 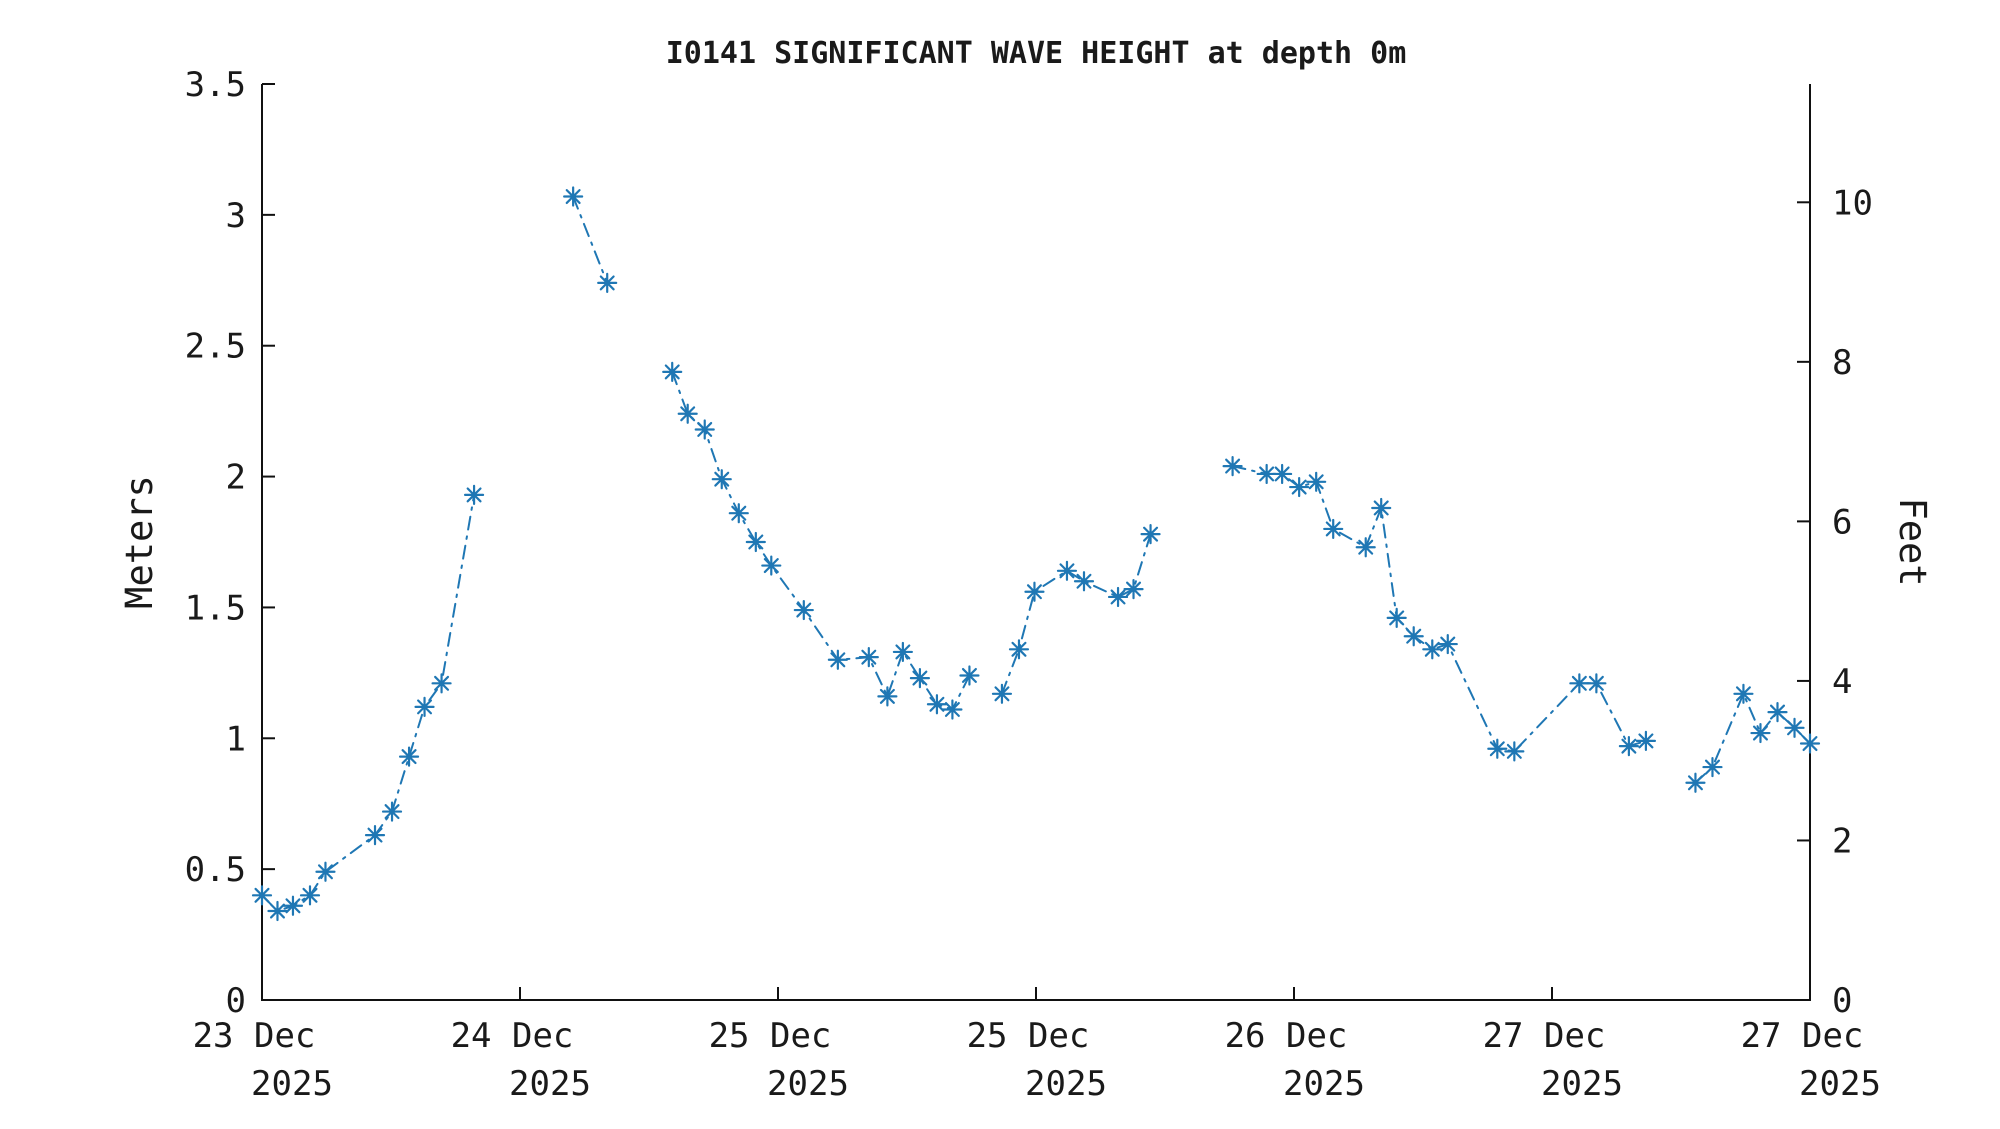 I want to click on y-axis-label-meters: Meters, so click(x=139, y=542).